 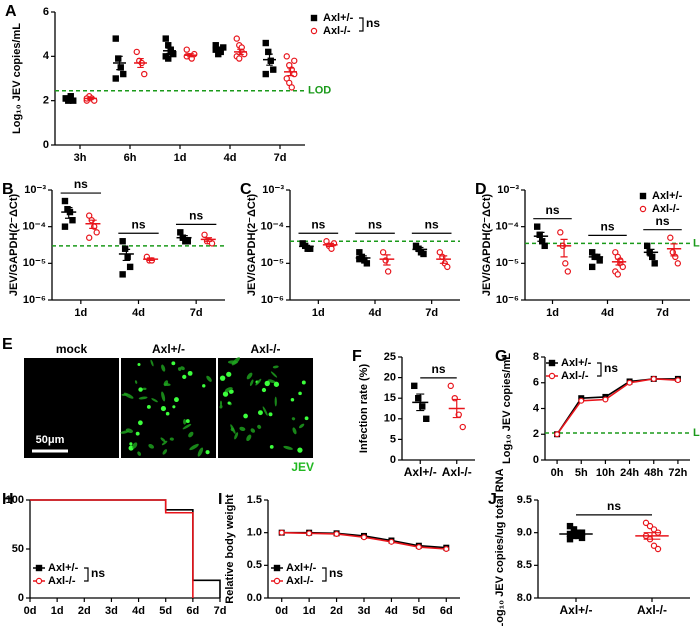 What do you see at coordinates (629, 473) in the screenshot?
I see `x-tick-label: 24h` at bounding box center [629, 473].